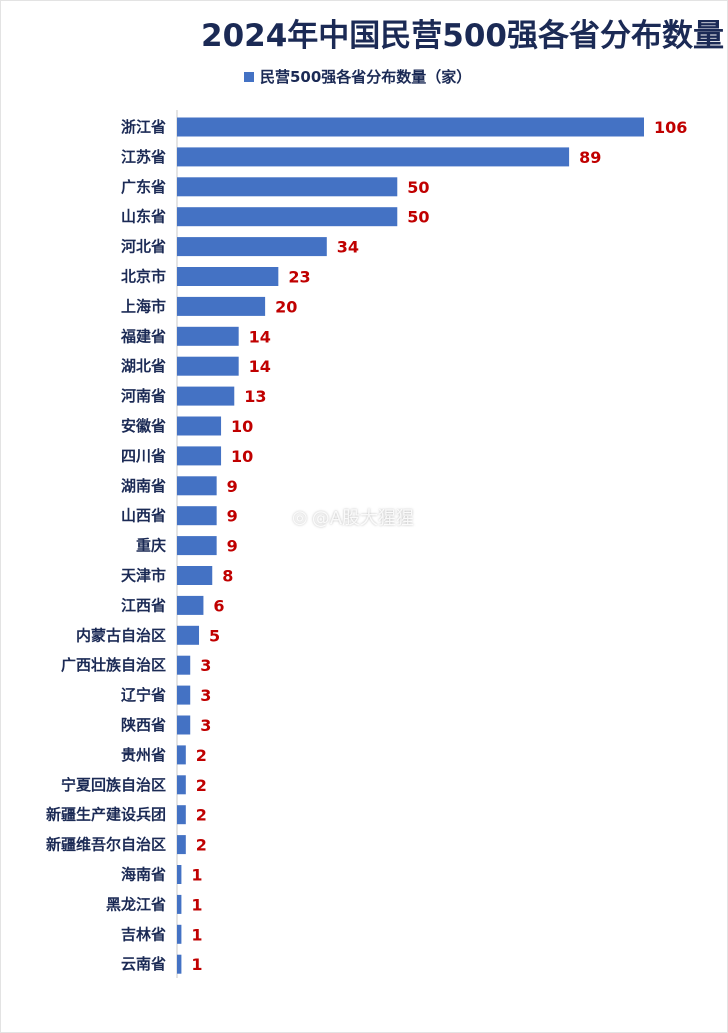  Describe the element at coordinates (136, 904) in the screenshot. I see `category-label: 黑龙江省` at that location.